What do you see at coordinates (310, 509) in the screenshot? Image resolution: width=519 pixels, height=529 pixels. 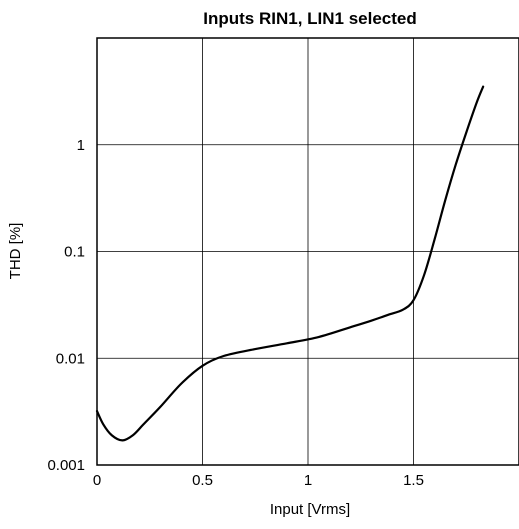 I see `x-axis-label: Input [Vrms]` at bounding box center [310, 509].